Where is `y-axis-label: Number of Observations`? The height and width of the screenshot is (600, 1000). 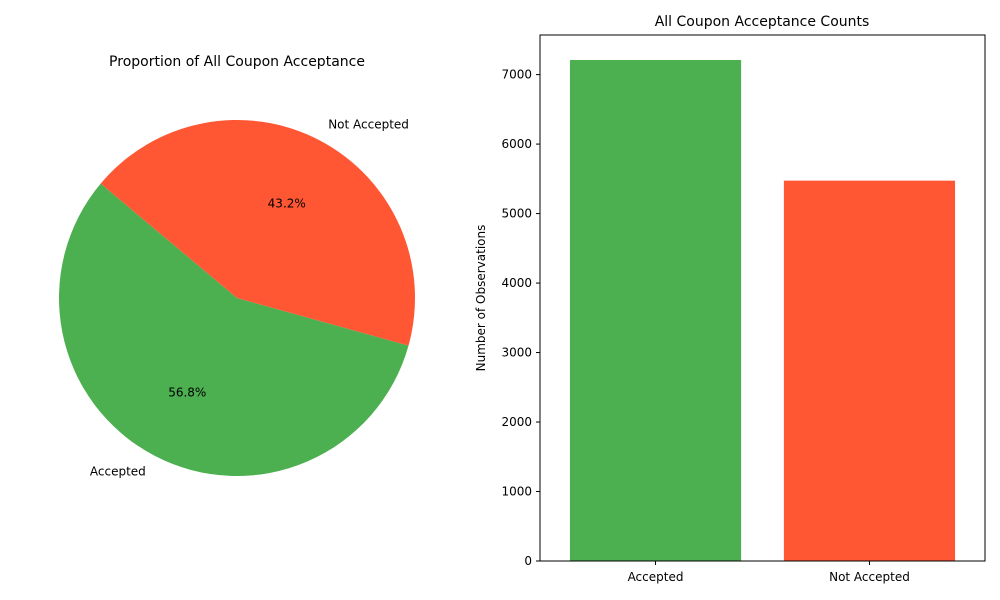 y-axis-label: Number of Observations is located at coordinates (481, 298).